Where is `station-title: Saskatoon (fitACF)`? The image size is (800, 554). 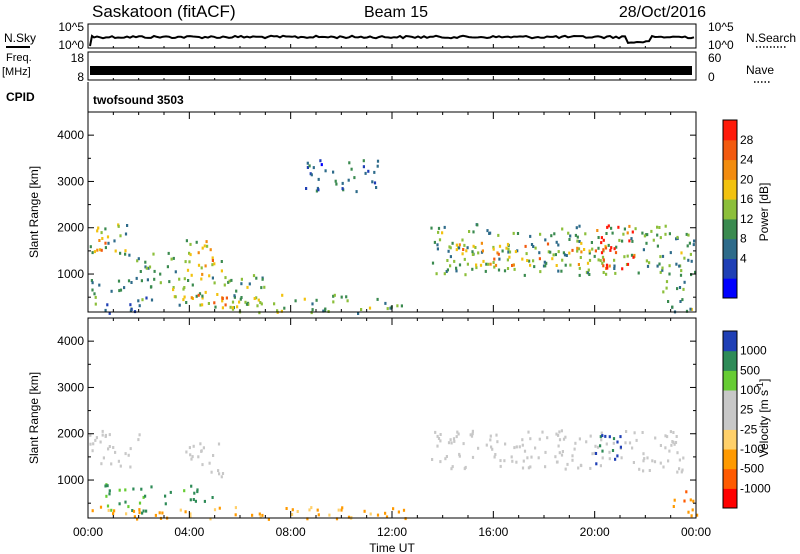
station-title: Saskatoon (fitACF) is located at coordinates (164, 11).